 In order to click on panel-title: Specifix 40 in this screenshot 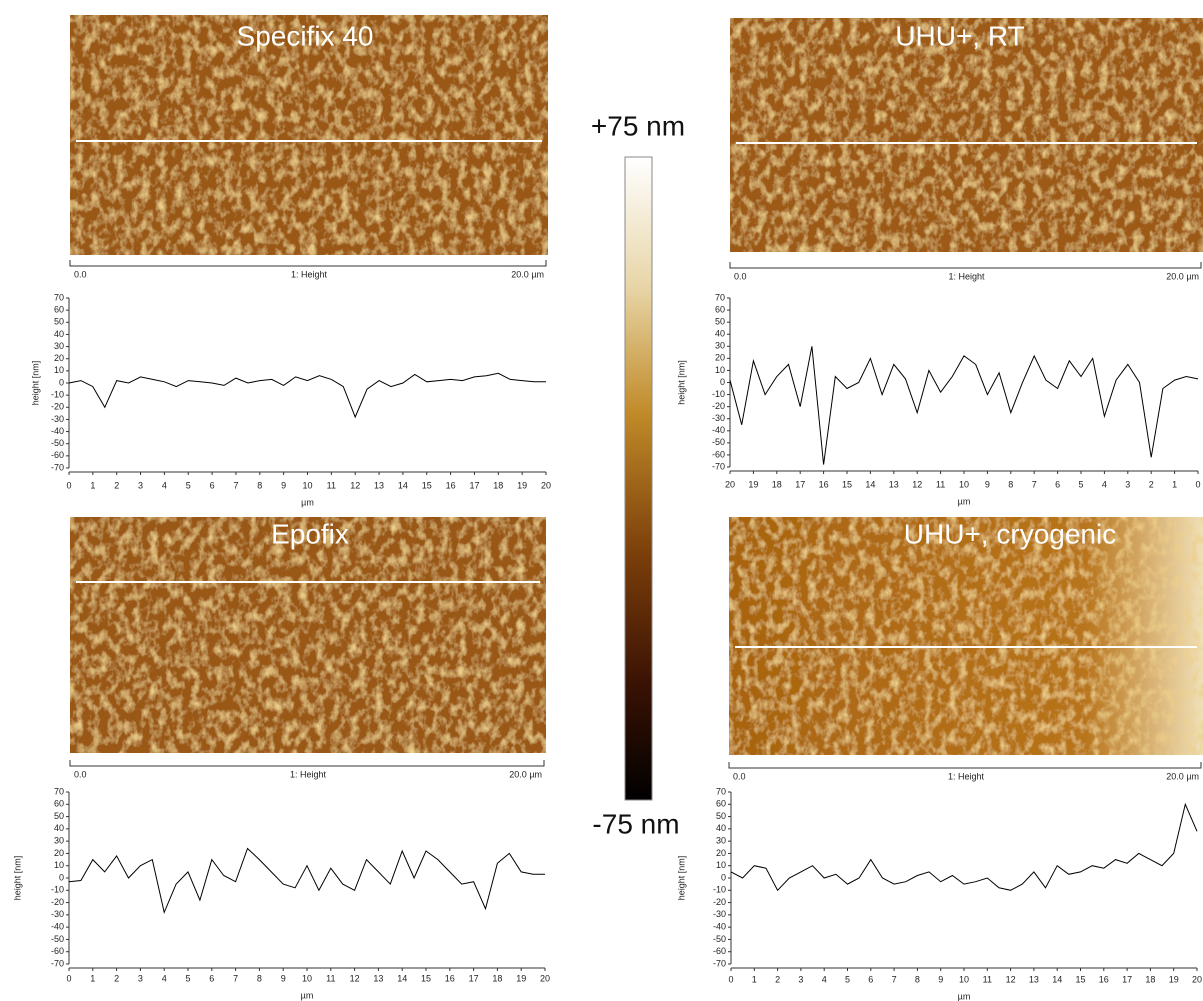, I will do `click(305, 35)`.